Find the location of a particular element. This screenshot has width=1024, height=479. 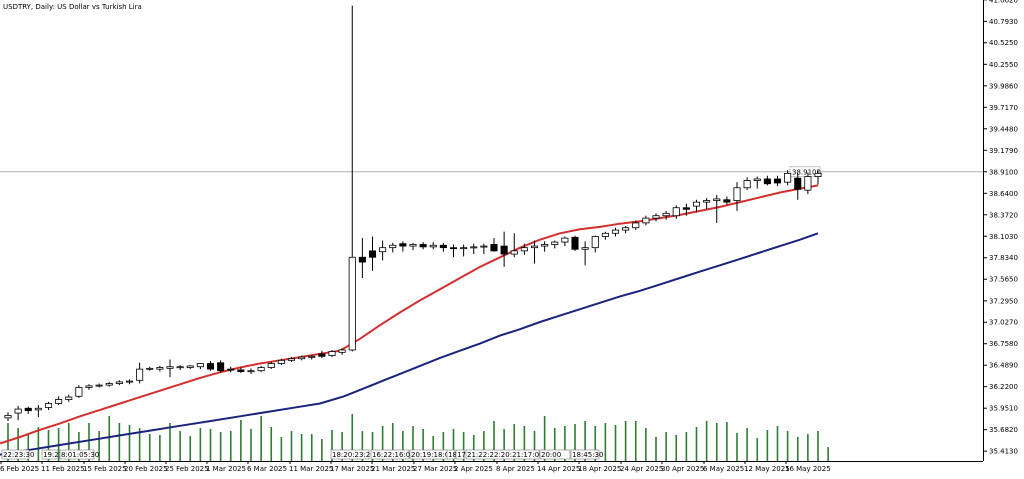

price-tick-label: 40.7930 is located at coordinates (1003, 22).